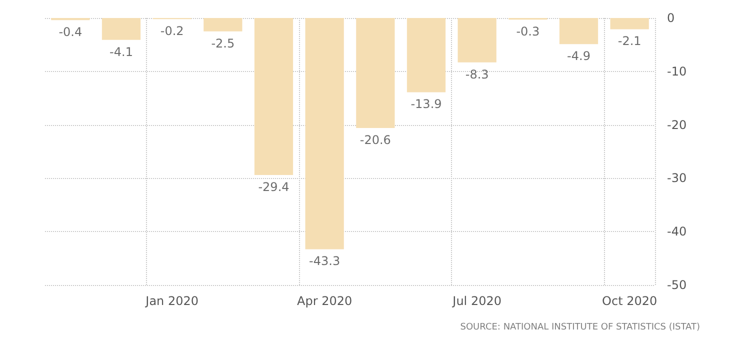  I want to click on data-label: -13.9, so click(426, 104).